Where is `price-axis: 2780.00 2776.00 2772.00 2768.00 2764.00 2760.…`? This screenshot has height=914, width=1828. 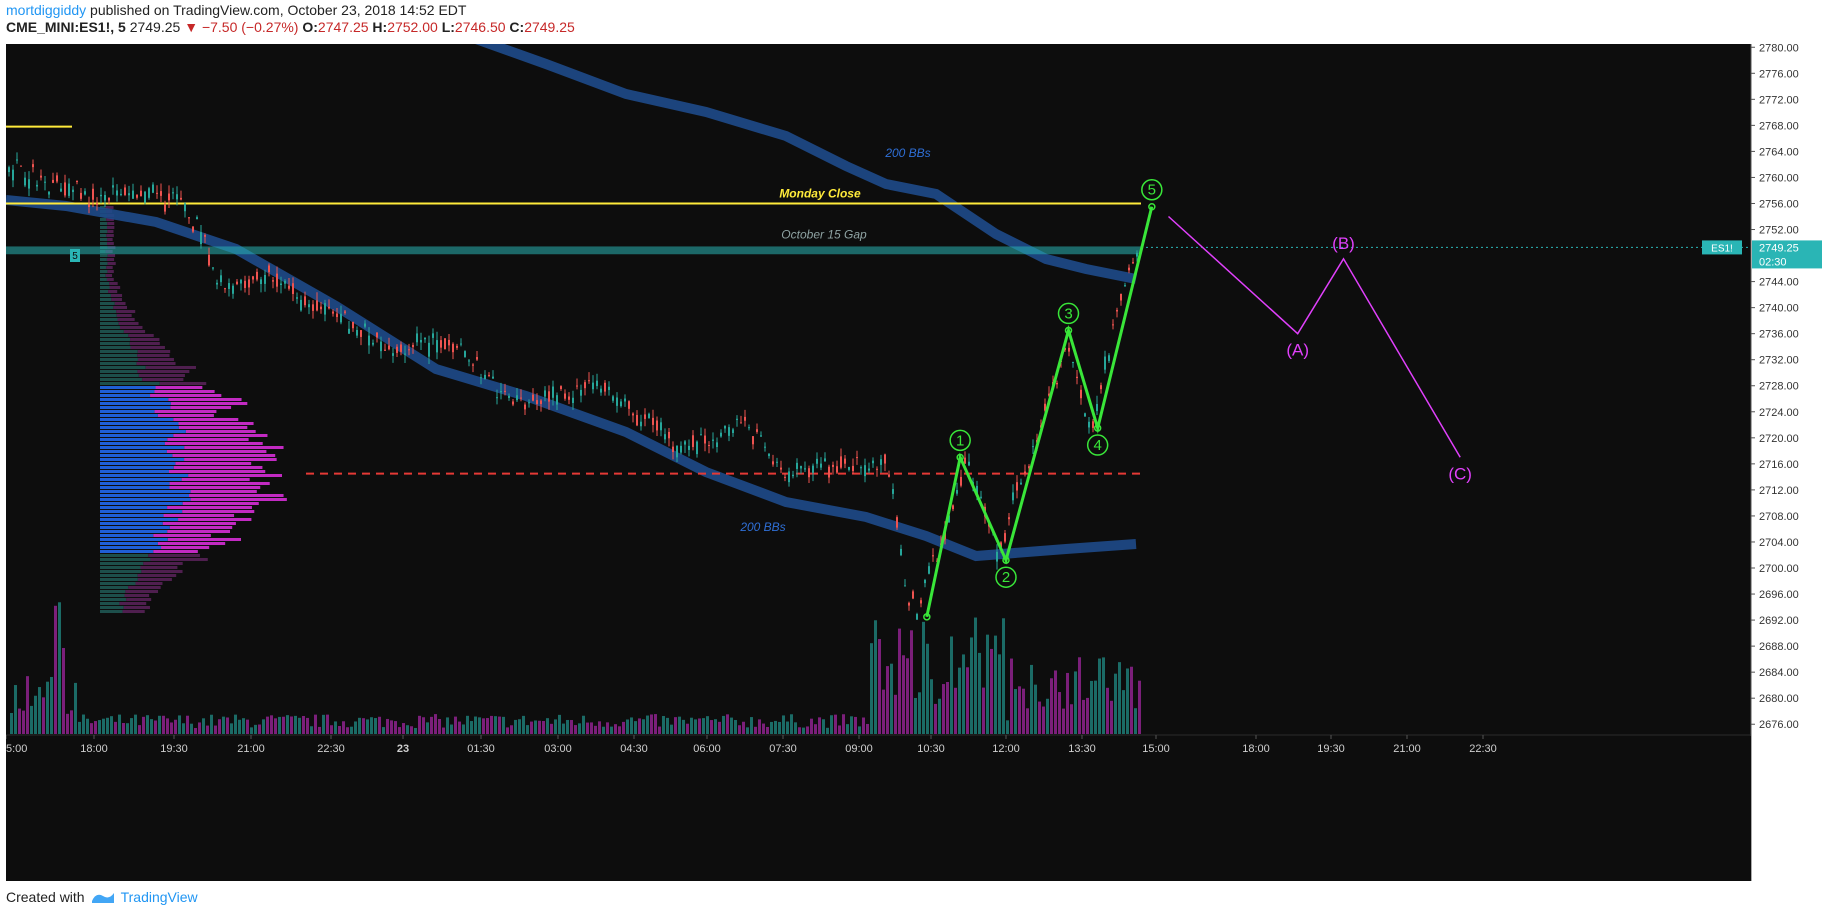 price-axis: 2780.00 2776.00 2772.00 2768.00 2764.00 2760.… is located at coordinates (1762, 462).